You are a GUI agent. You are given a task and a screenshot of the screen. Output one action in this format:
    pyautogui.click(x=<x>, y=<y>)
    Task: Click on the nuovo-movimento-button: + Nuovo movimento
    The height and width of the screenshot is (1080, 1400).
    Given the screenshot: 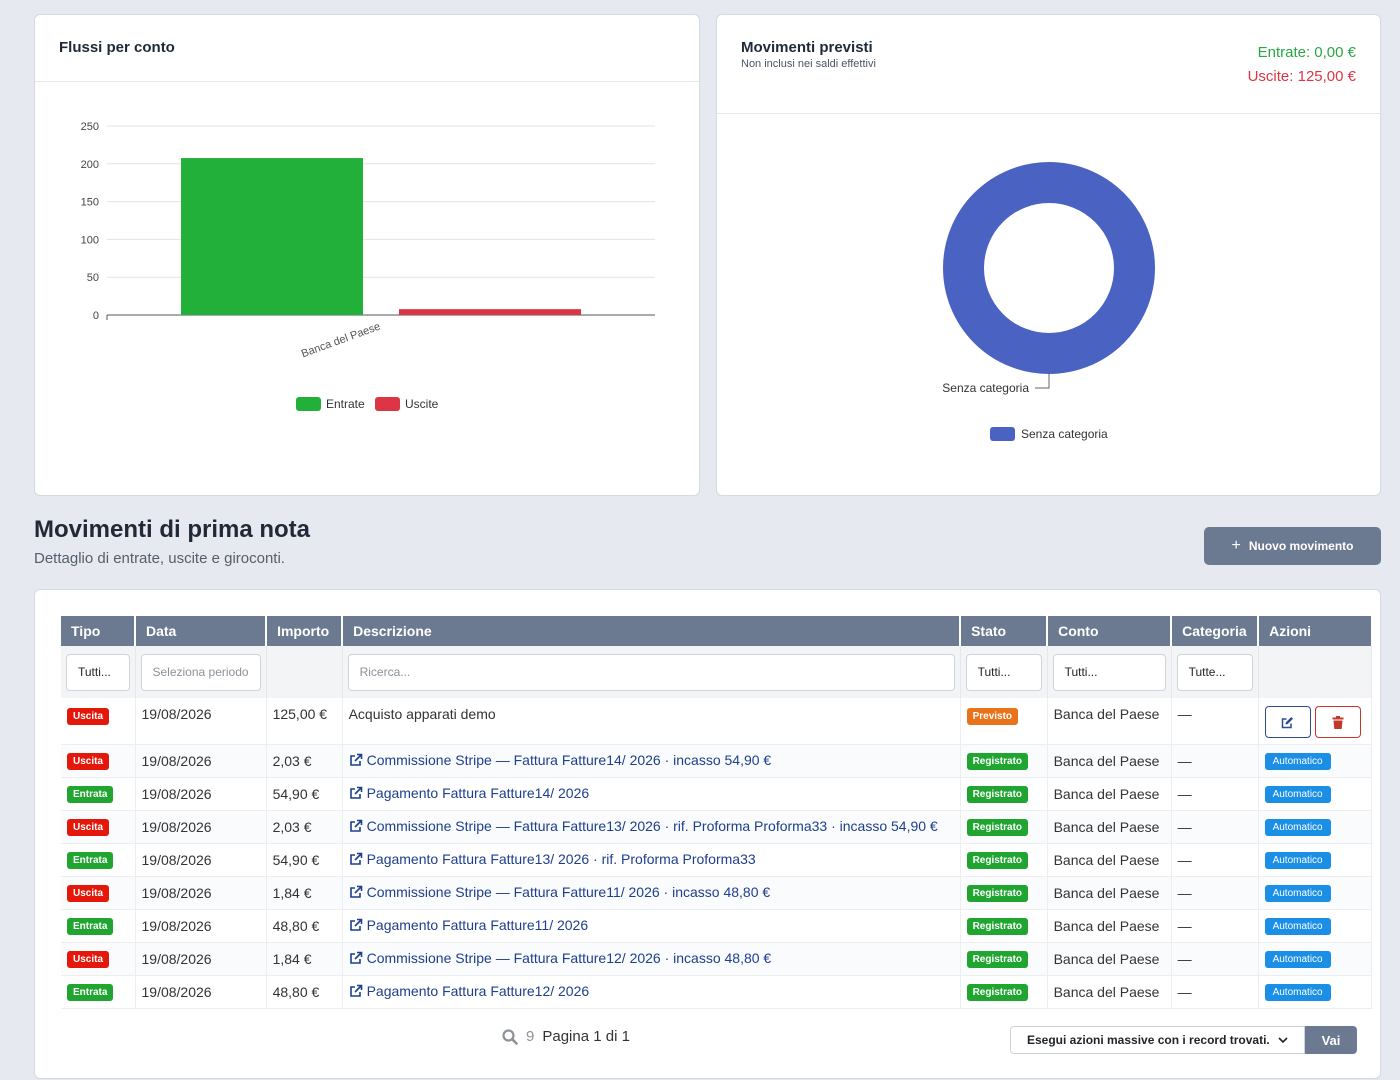 What is the action you would take?
    pyautogui.click(x=1292, y=546)
    